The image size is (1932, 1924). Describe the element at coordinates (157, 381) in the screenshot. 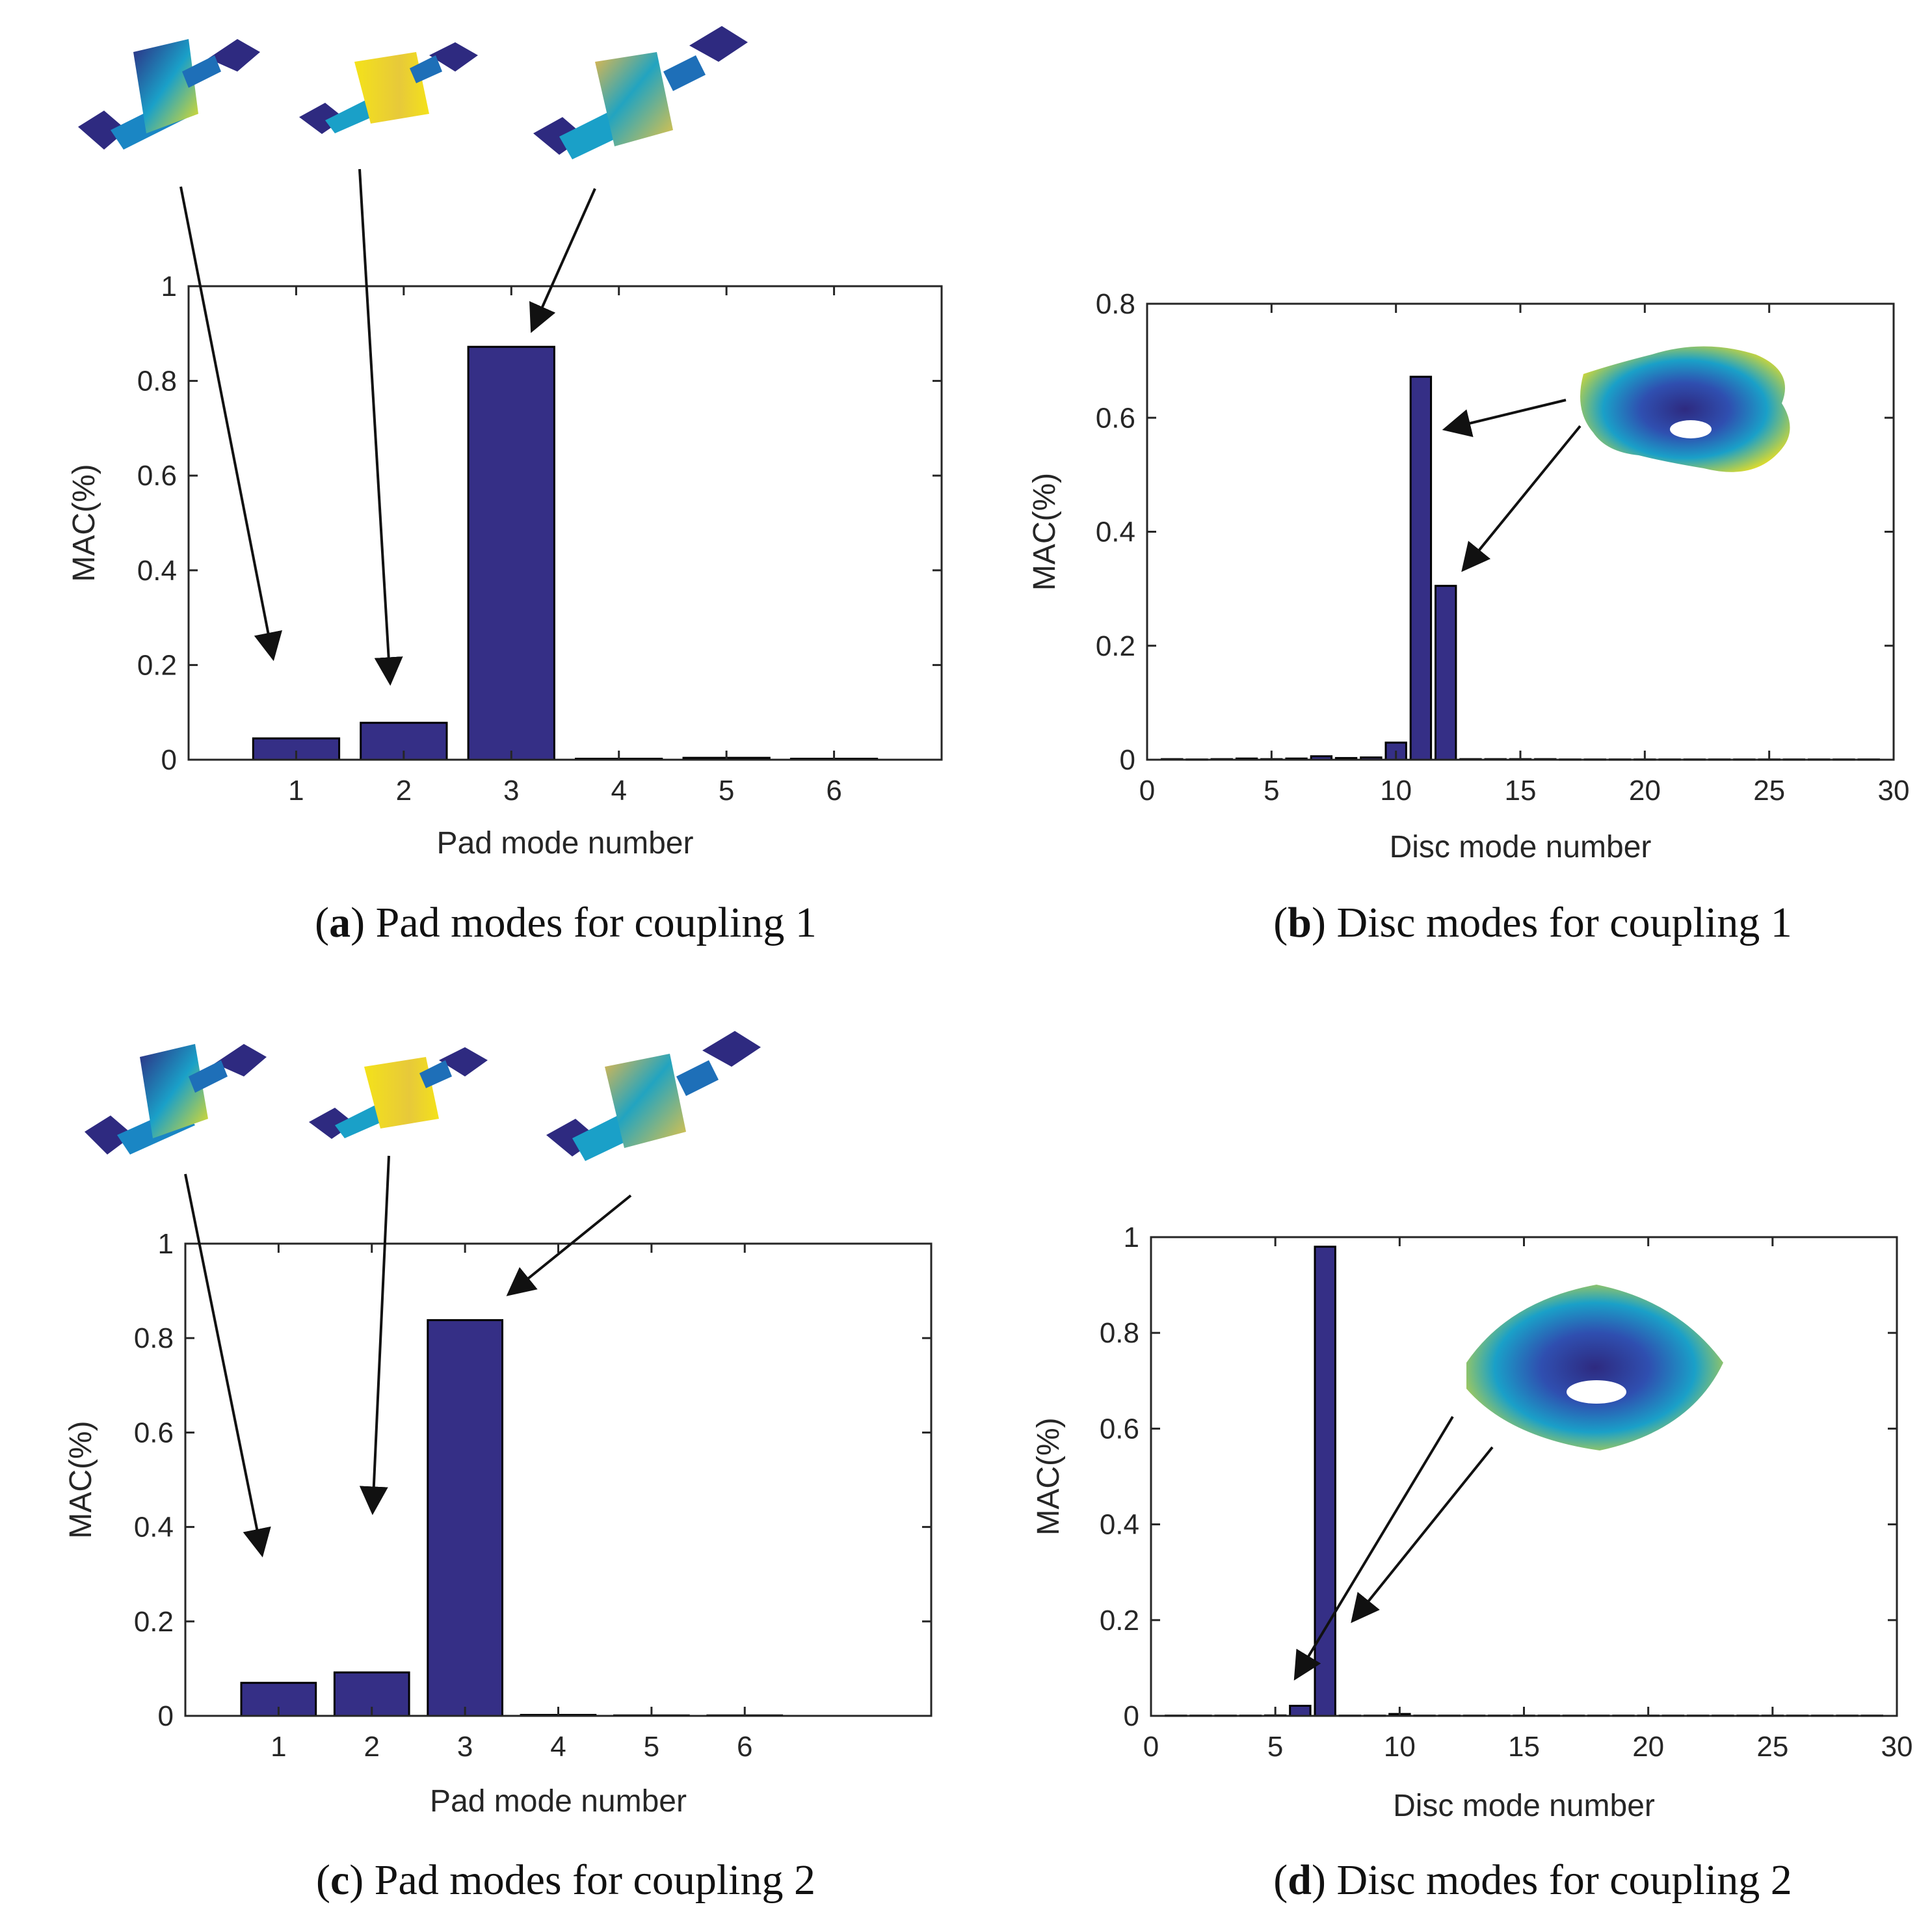

I see `ytick-label-a: 0.8` at that location.